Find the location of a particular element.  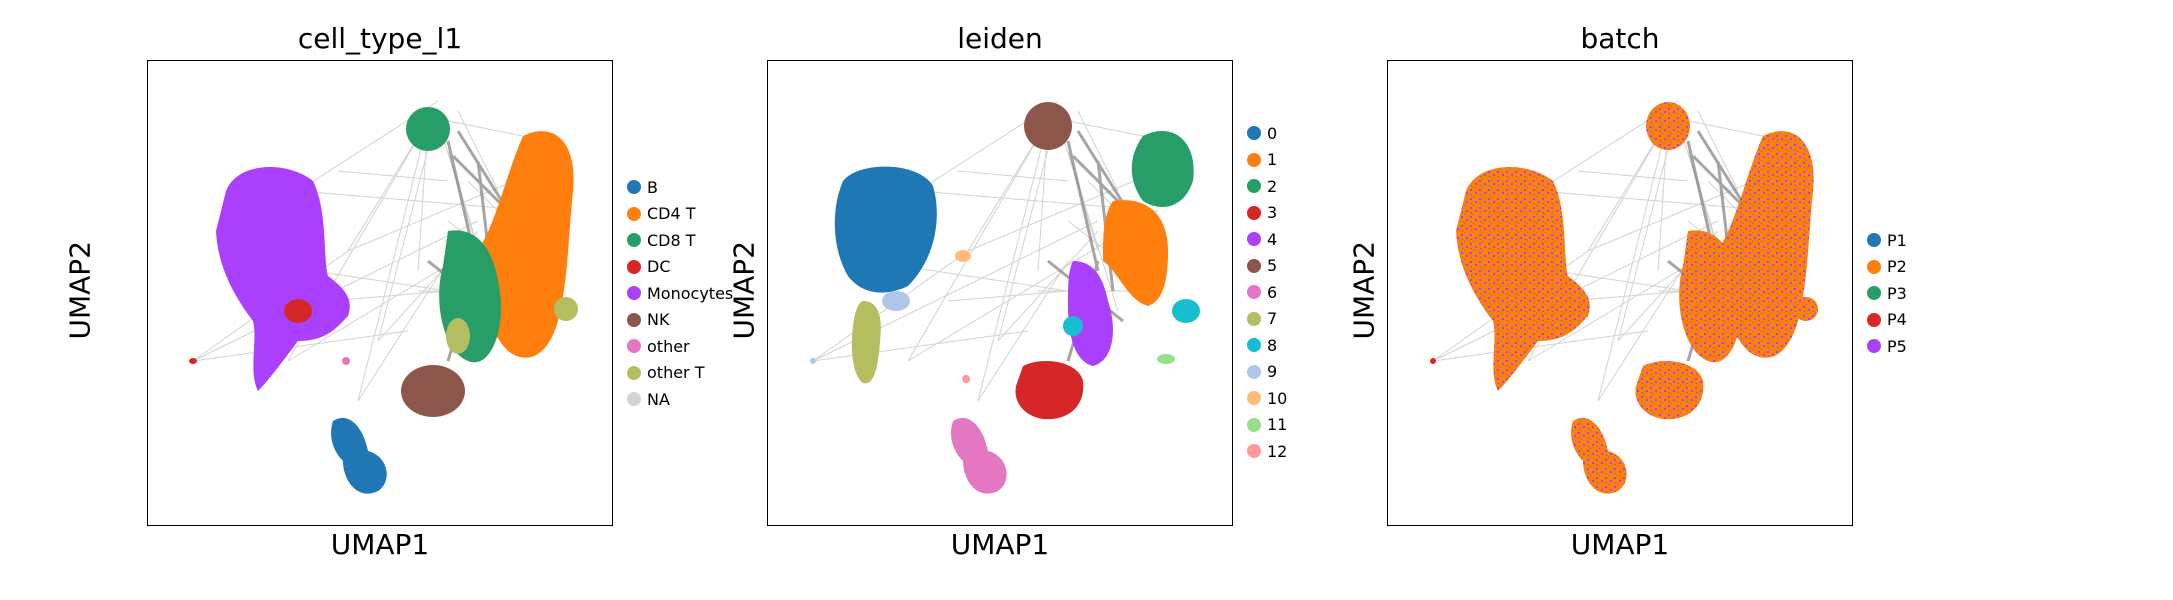

legend-item: 12 is located at coordinates (1267, 451).